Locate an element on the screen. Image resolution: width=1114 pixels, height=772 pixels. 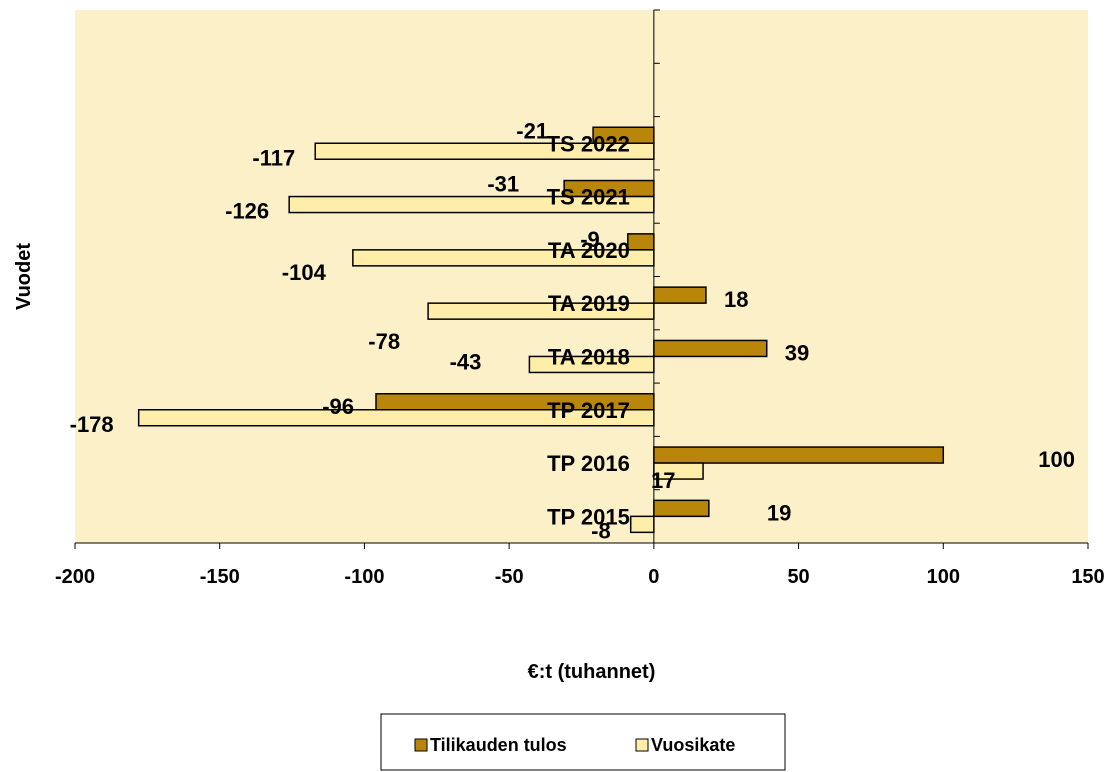
legend: Tilikauden tulos Vuosikate is located at coordinates (583, 742).